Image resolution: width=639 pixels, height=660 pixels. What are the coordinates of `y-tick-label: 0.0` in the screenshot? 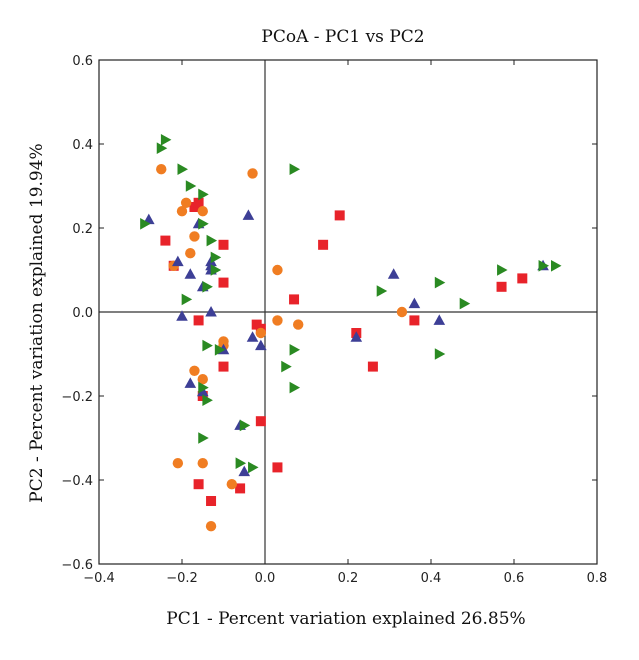 It's located at (82, 313).